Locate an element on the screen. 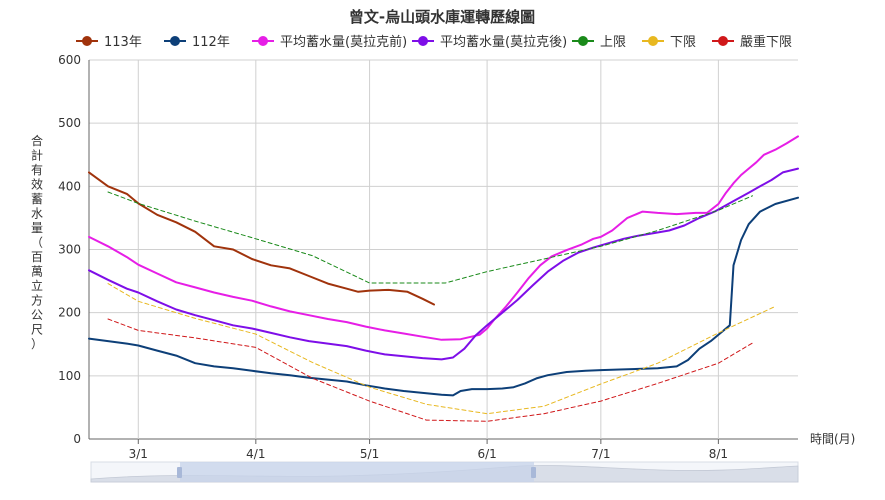  legend-item: 上限 is located at coordinates (599, 42).